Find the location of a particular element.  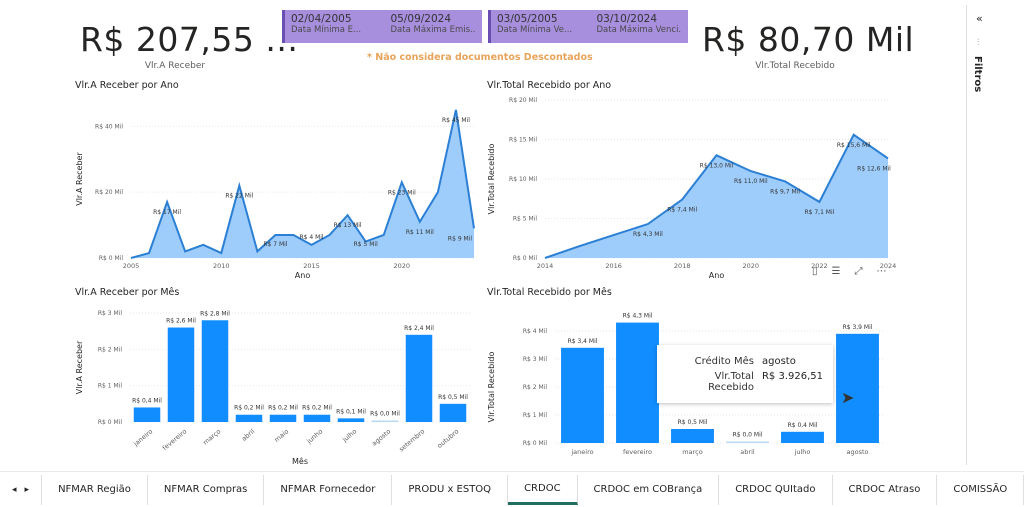

prev-page-icon: ◂ is located at coordinates (14, 489).